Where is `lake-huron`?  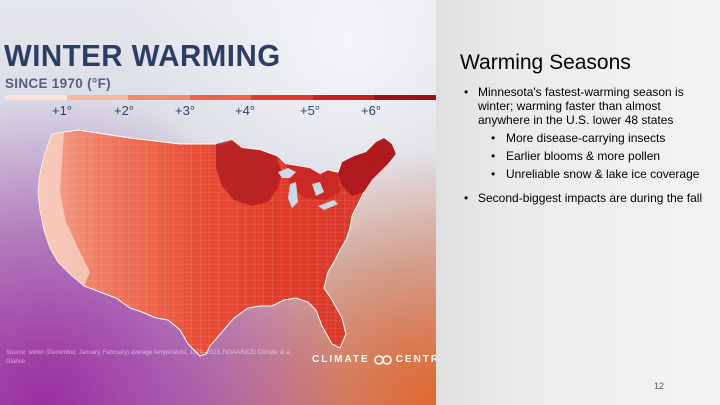 lake-huron is located at coordinates (318, 189).